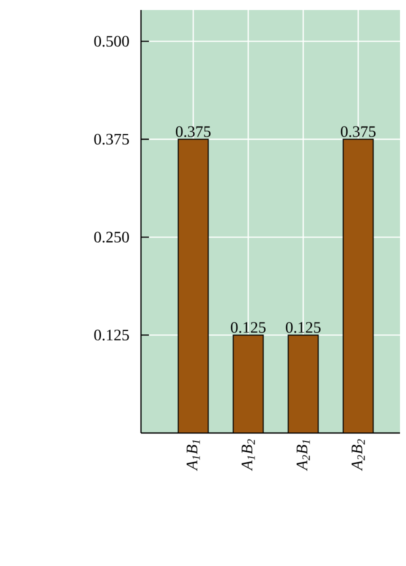 This screenshot has width=406, height=566. What do you see at coordinates (248, 455) in the screenshot?
I see `x-tick-label: A$_{1}$B$_{2}$` at bounding box center [248, 455].